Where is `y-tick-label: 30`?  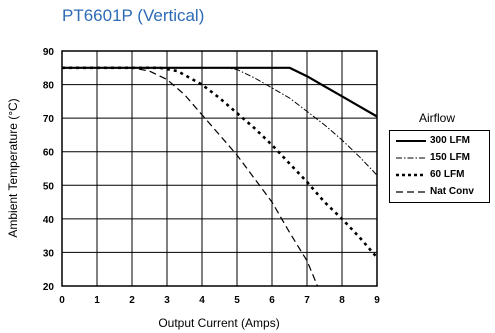
y-tick-label: 30 is located at coordinates (49, 253).